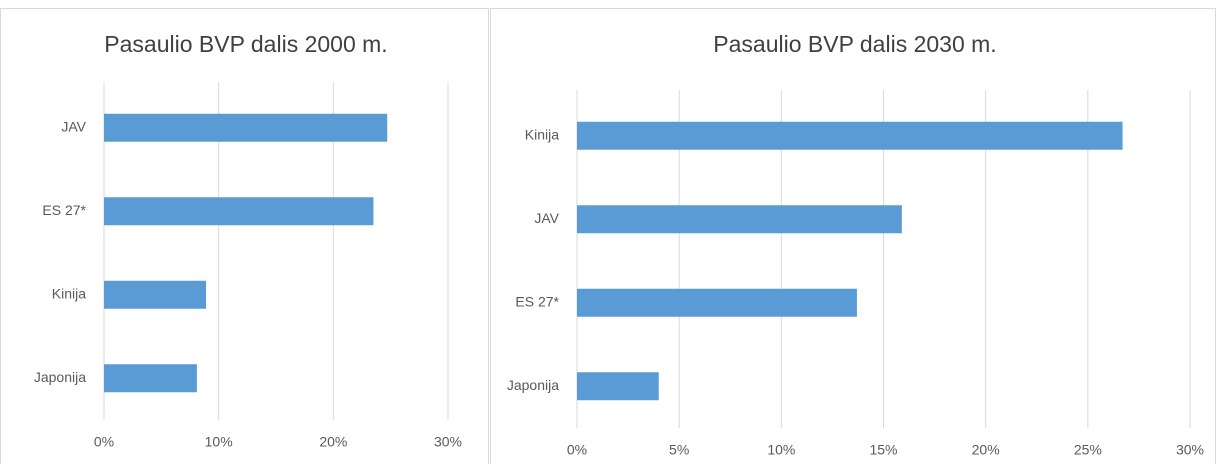 The height and width of the screenshot is (464, 1217). I want to click on x-tick-label: 15%, so click(883, 450).